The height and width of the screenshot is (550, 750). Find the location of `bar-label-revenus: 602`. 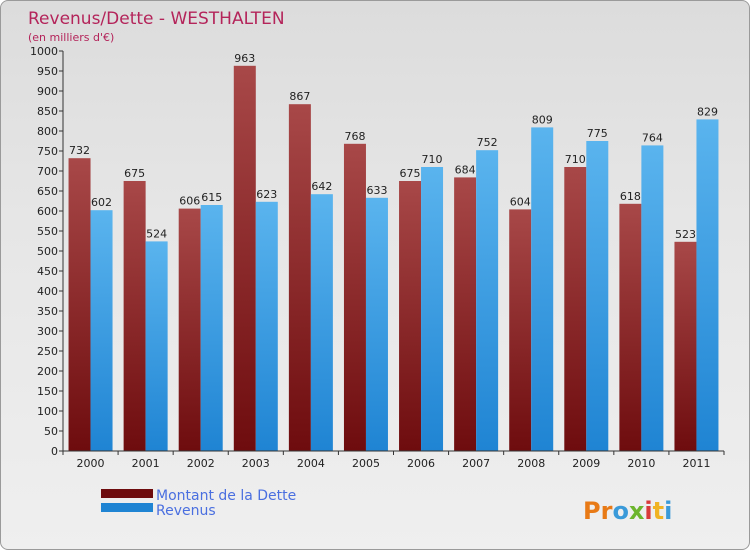

bar-label-revenus: 602 is located at coordinates (101, 202).